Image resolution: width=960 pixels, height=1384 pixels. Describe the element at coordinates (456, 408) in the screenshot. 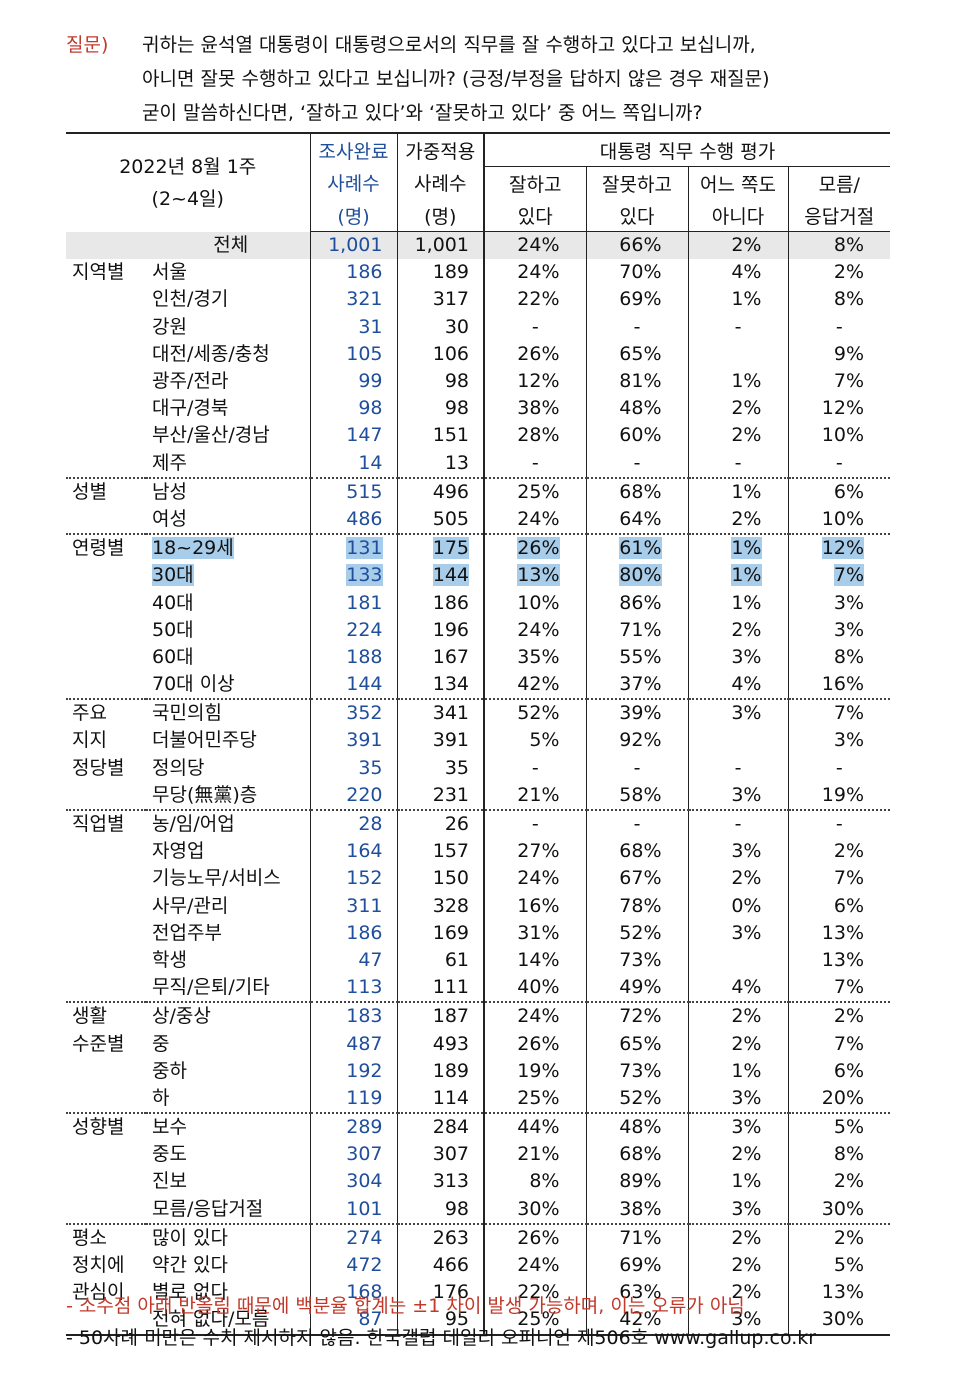

I see `weighted-count-cell-text: 98` at that location.